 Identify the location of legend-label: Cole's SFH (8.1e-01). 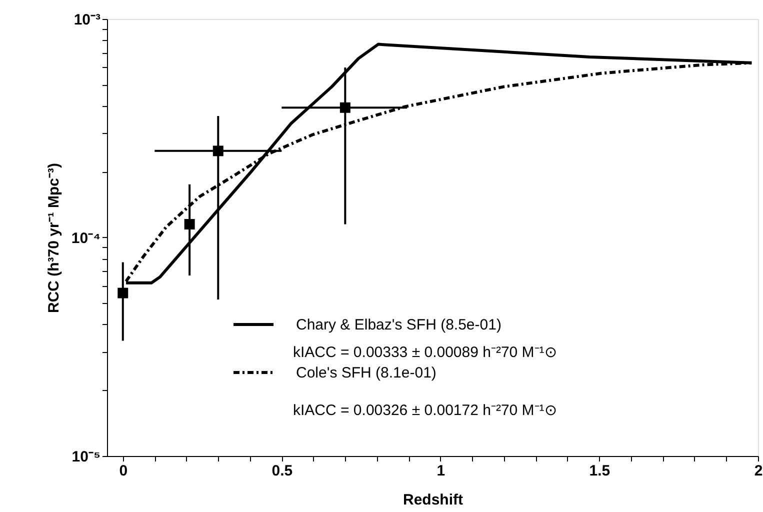
(366, 373).